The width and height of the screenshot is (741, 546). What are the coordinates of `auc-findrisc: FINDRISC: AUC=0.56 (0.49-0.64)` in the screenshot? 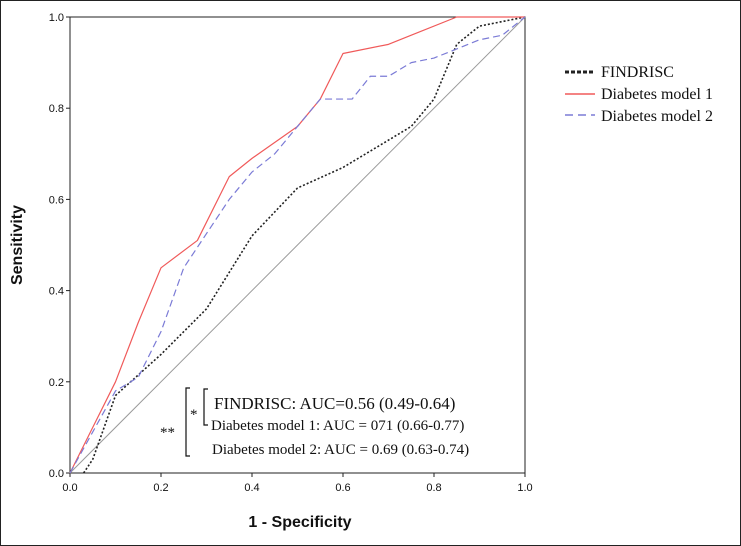 It's located at (334, 403).